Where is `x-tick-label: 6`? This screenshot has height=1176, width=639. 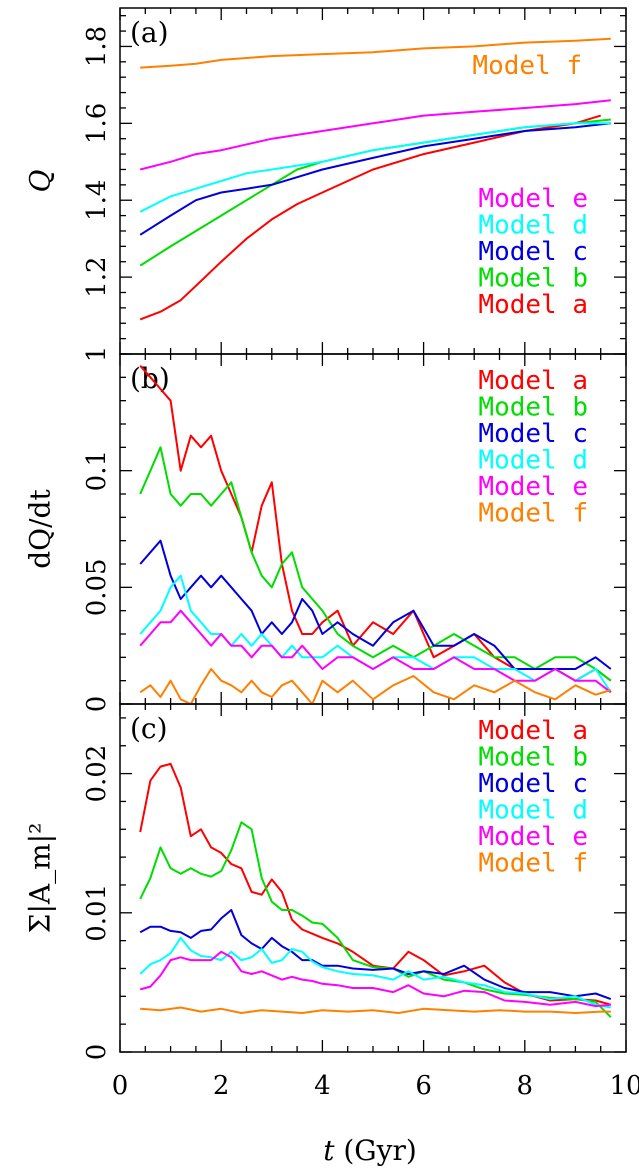
x-tick-label: 6 is located at coordinates (423, 1086).